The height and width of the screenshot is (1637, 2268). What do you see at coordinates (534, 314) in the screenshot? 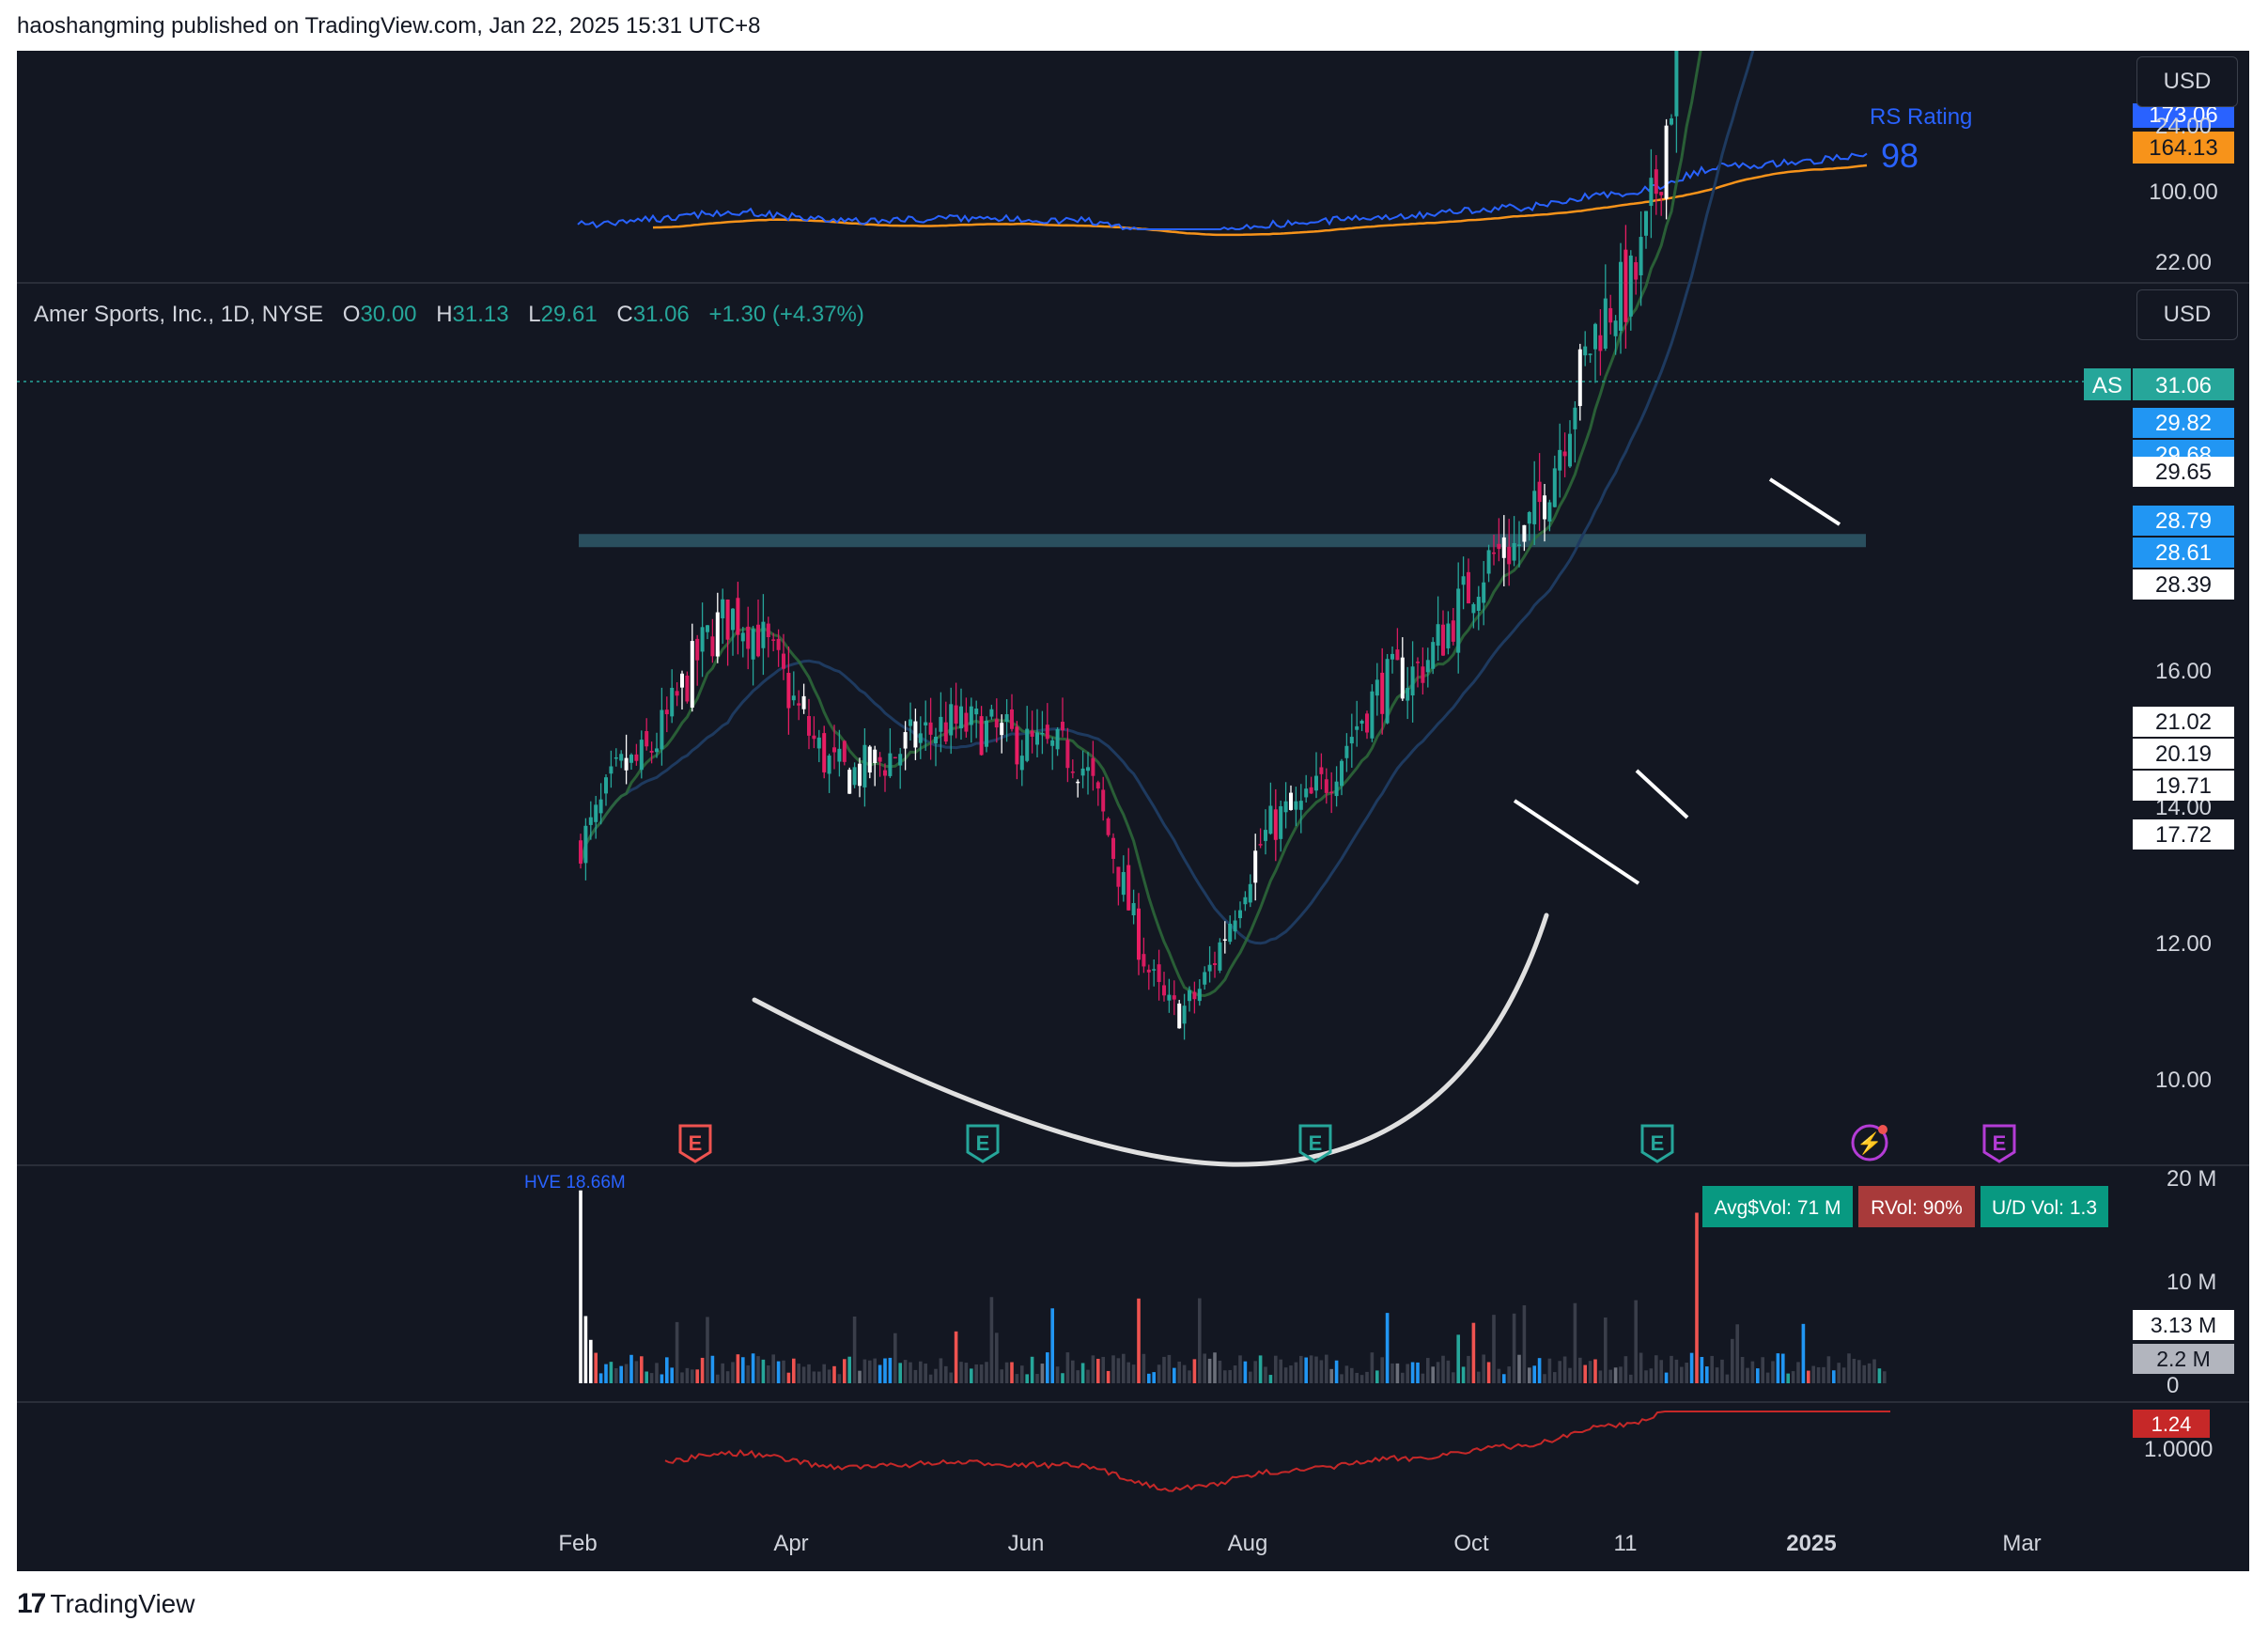
I see `legend-l-label: L` at bounding box center [534, 314].